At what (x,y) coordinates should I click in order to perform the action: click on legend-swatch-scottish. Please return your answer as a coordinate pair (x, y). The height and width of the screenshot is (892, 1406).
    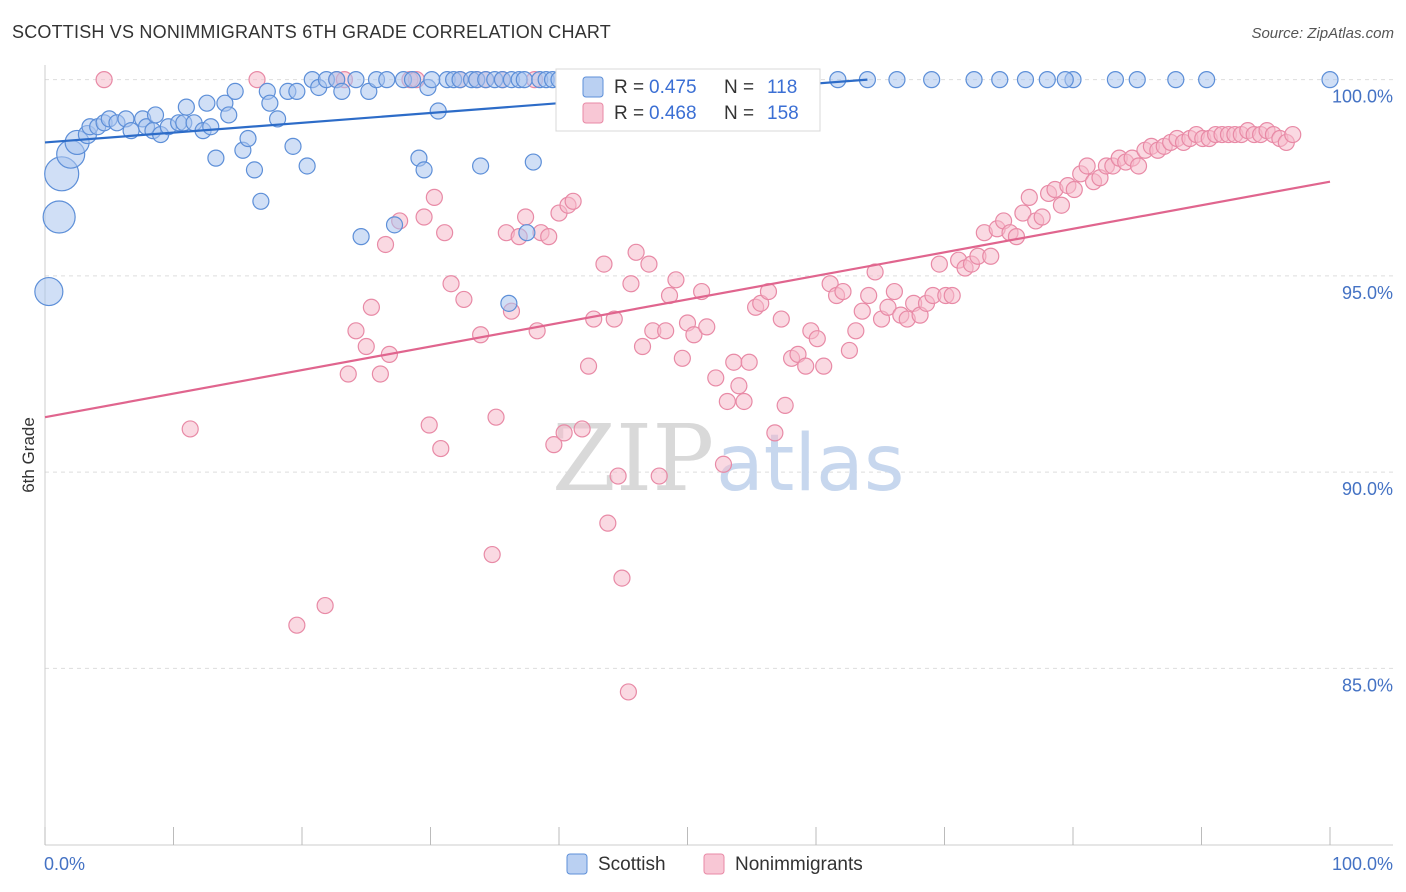
    Looking at the image, I should click on (593, 87).